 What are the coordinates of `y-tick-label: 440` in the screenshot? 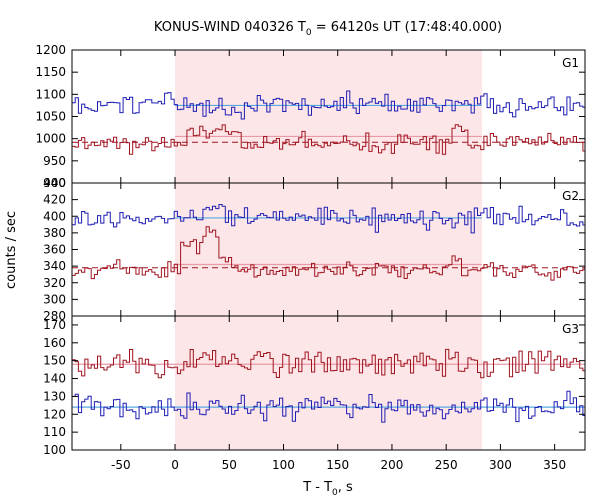 It's located at (54, 183).